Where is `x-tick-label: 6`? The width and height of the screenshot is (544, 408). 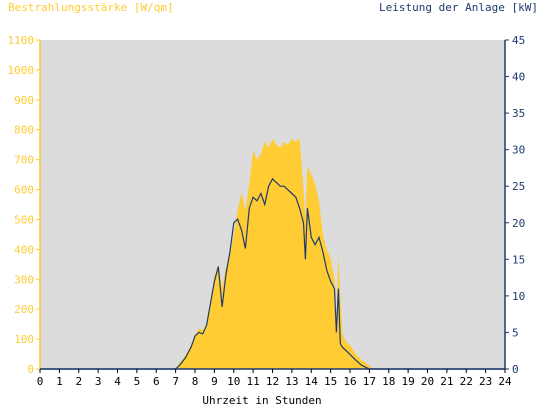 x-tick-label: 6 is located at coordinates (156, 381).